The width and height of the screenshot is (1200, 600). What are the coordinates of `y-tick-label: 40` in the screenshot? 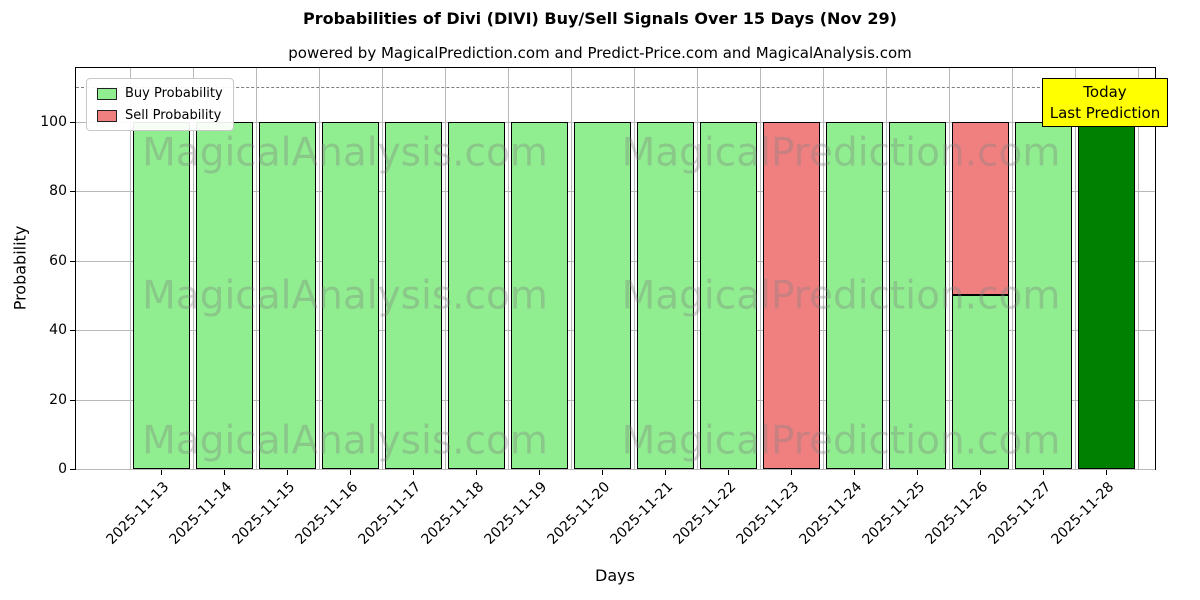 It's located at (58, 330).